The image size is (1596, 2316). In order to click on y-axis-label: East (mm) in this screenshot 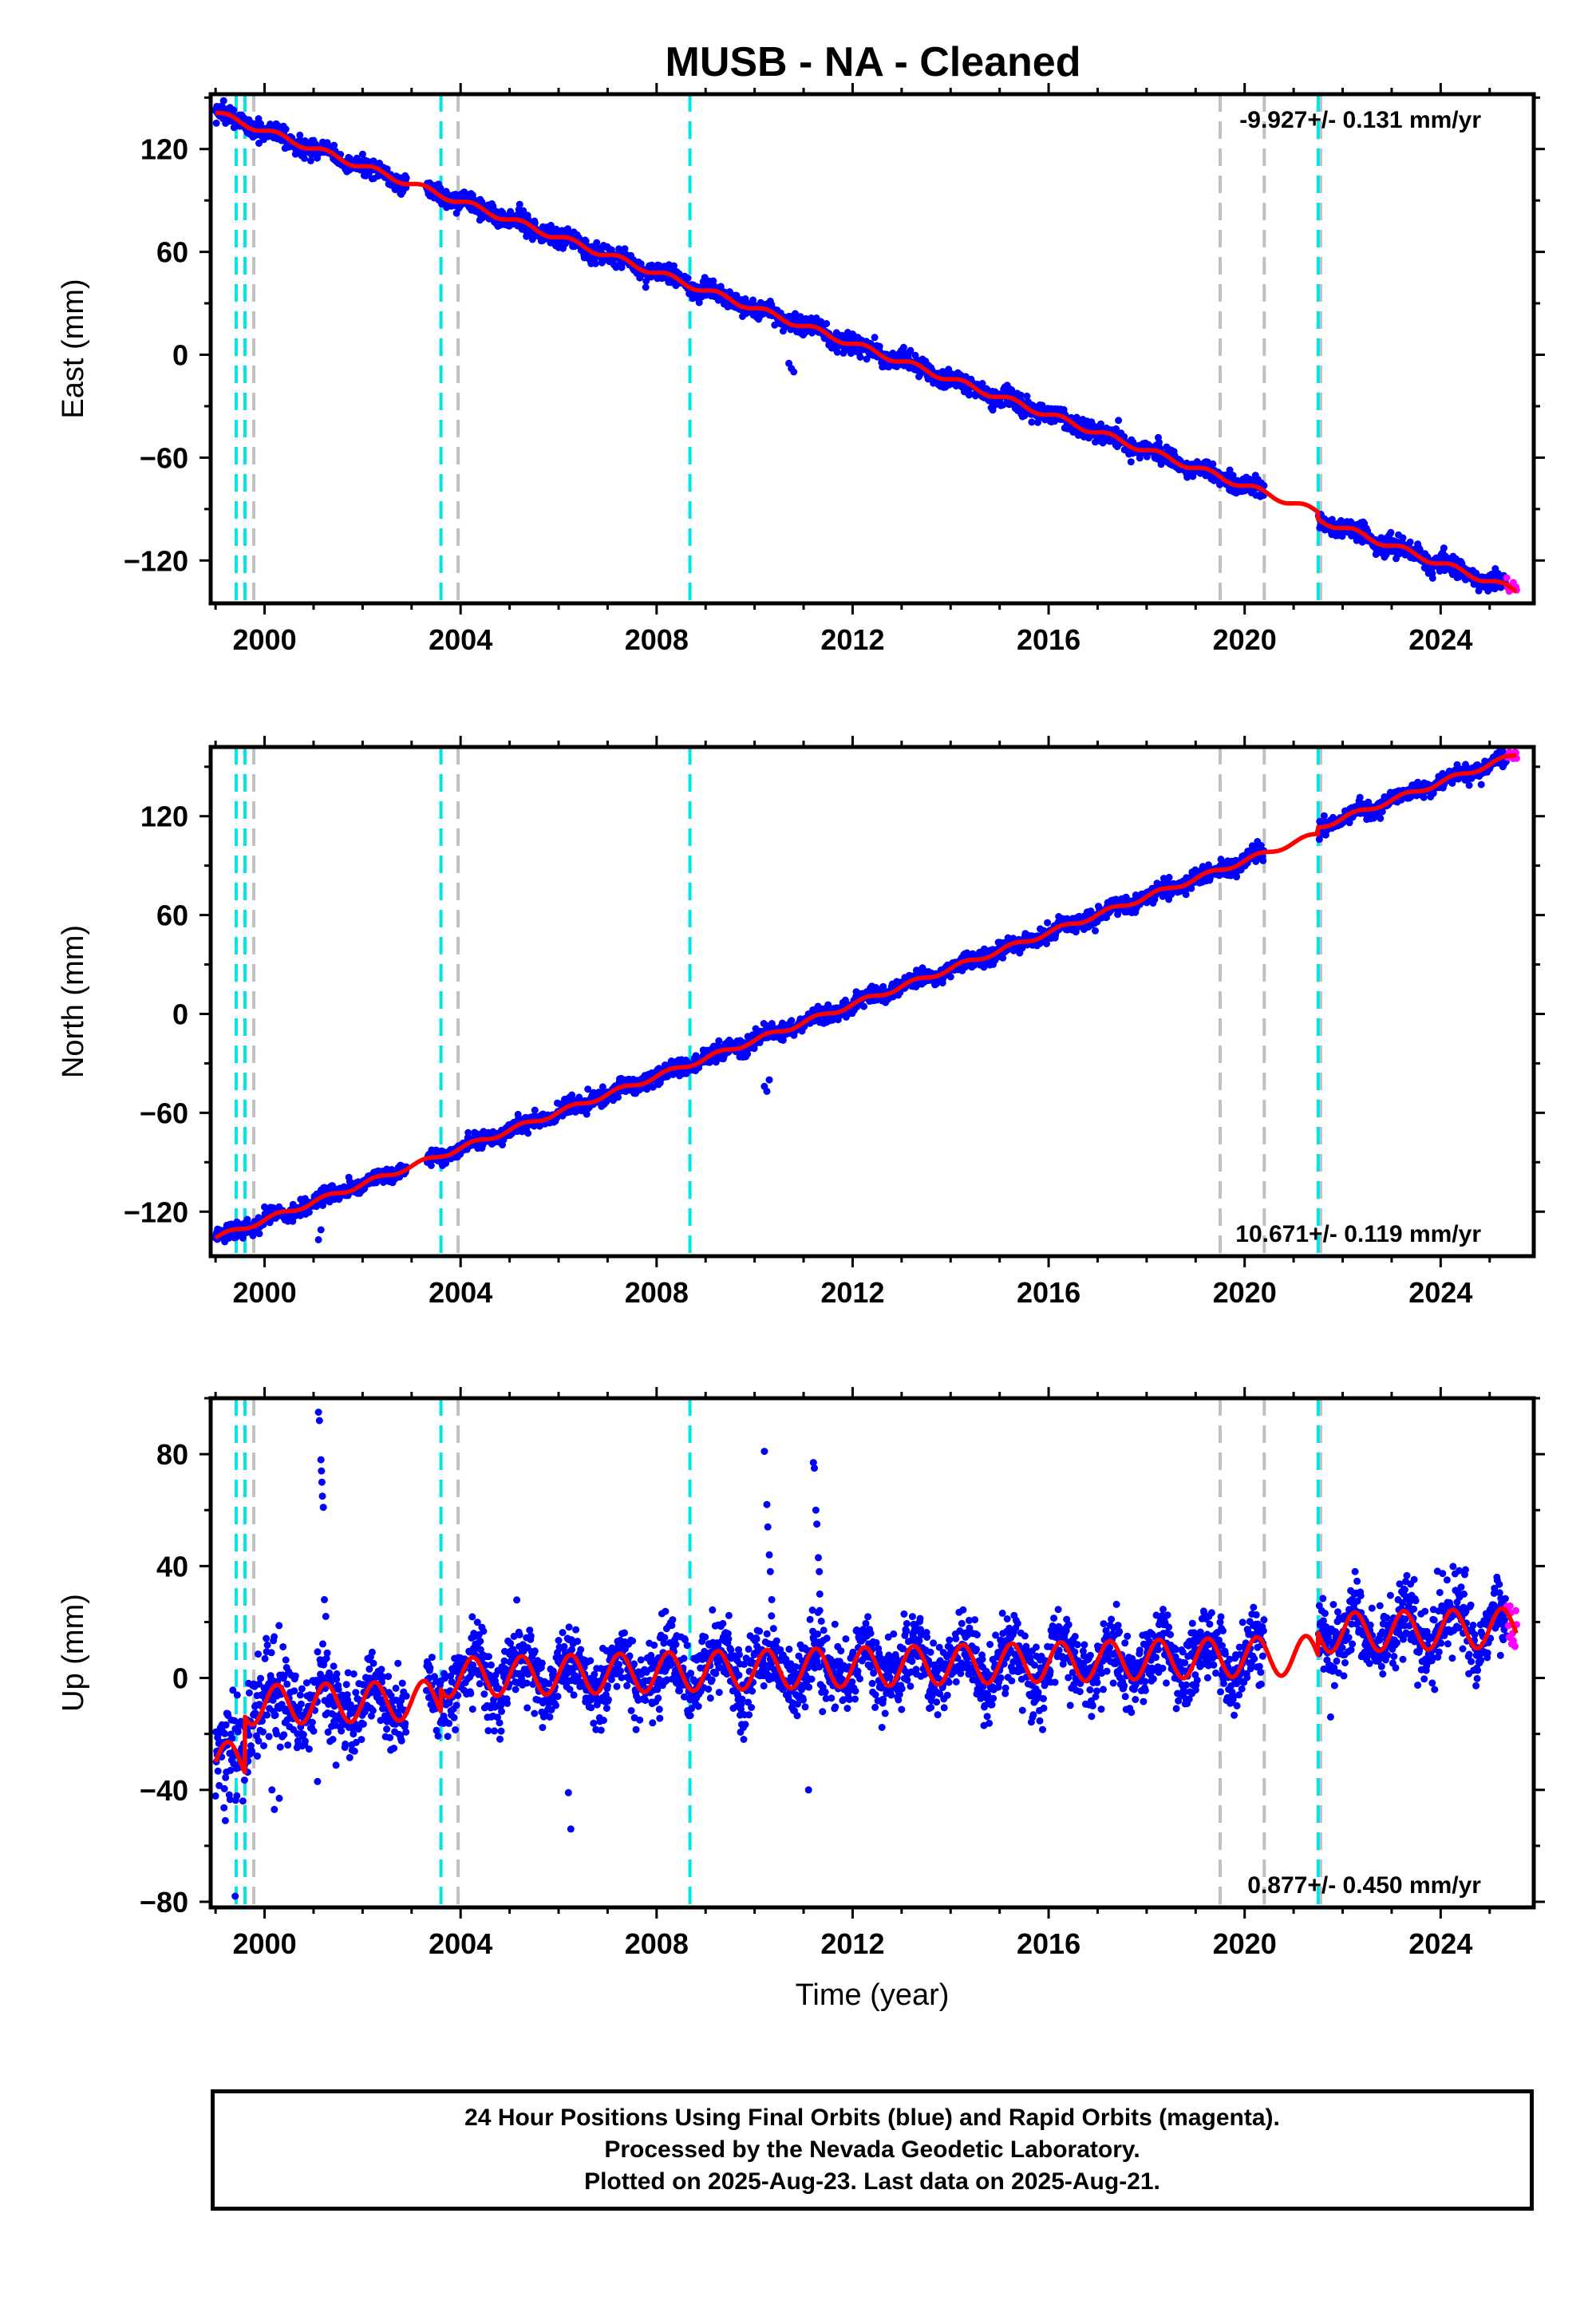, I will do `click(73, 348)`.